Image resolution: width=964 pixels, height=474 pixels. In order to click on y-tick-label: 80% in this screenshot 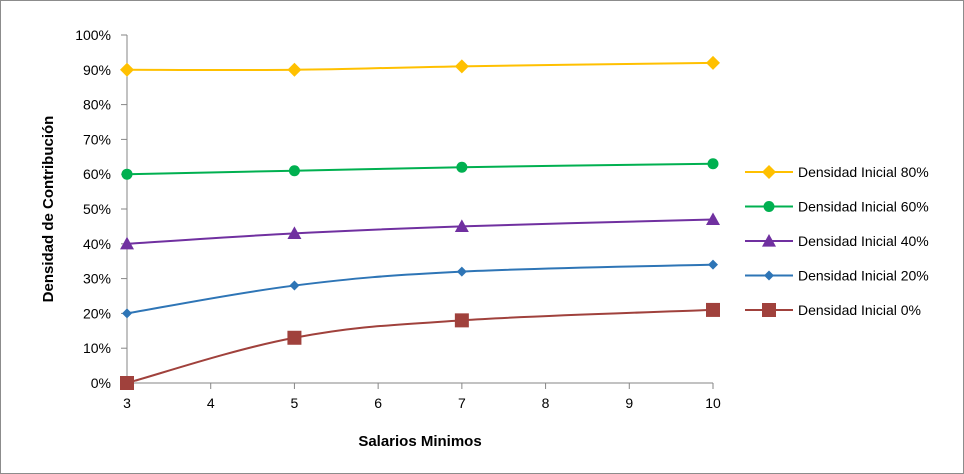, I will do `click(97, 105)`.